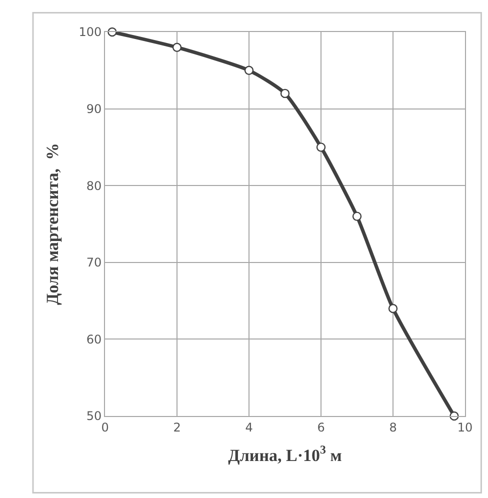 This screenshot has width=488, height=498. I want to click on y-tick-label: 70, so click(94, 263).